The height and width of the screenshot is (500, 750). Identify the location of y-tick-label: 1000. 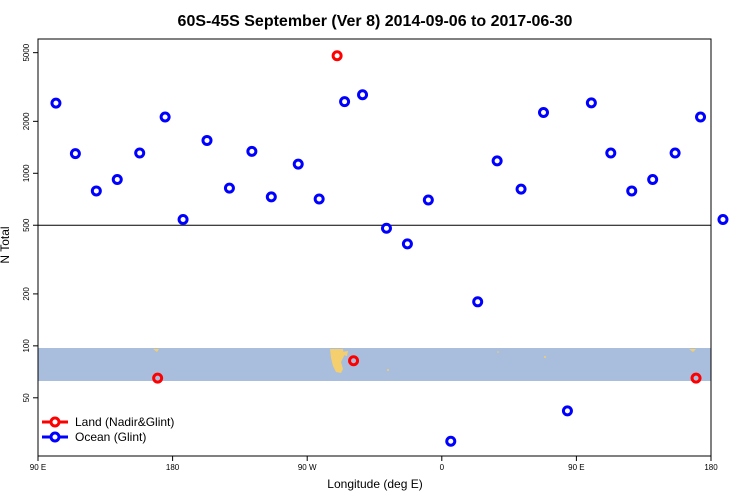
(26, 173).